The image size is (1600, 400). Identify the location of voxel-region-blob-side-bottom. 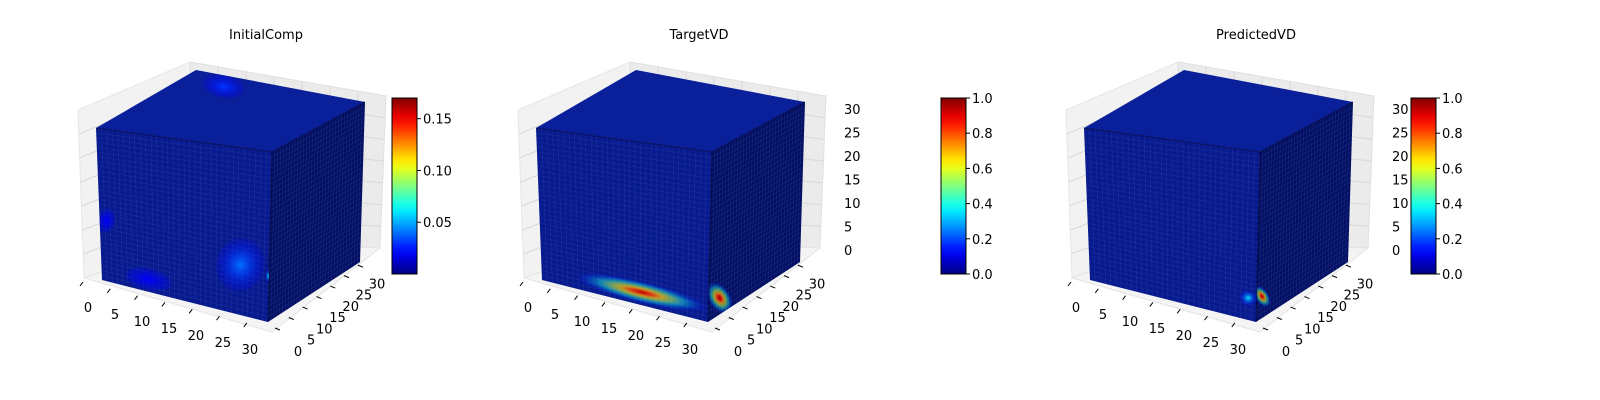
(720, 298).